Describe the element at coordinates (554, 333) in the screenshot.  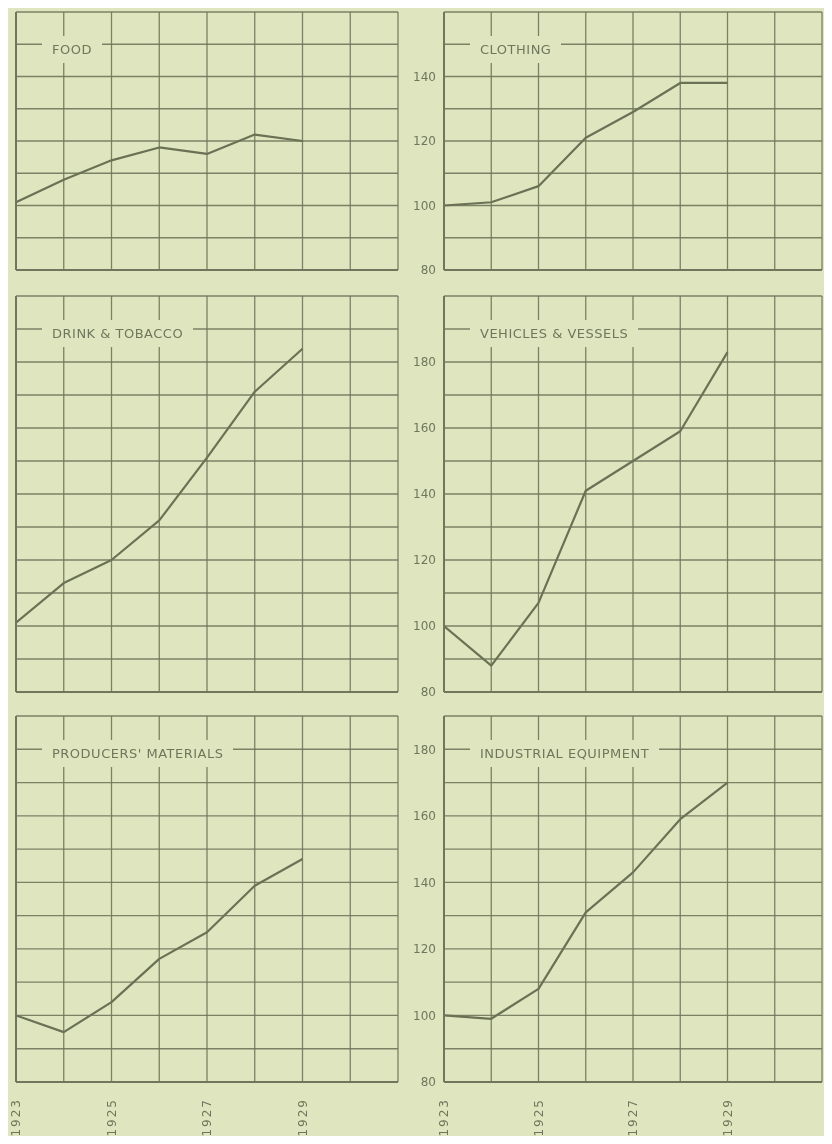
I see `text: VEHICLES & VESSELS` at that location.